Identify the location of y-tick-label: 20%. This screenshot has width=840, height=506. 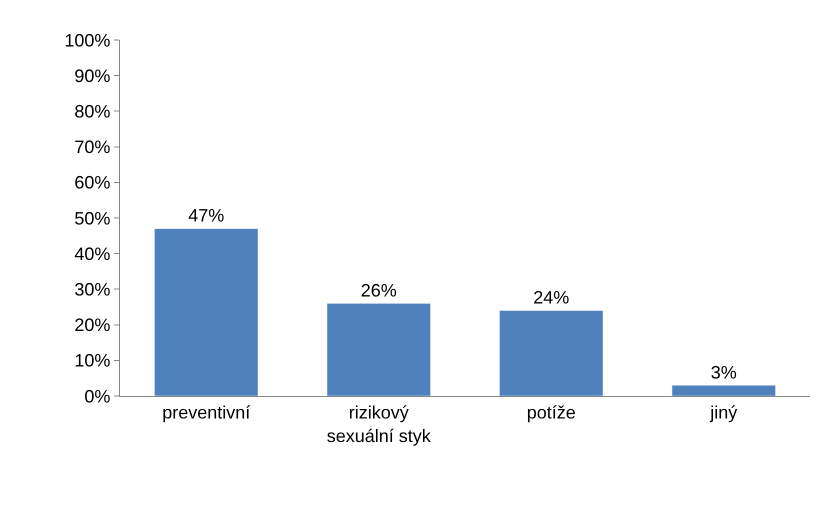
(92, 325).